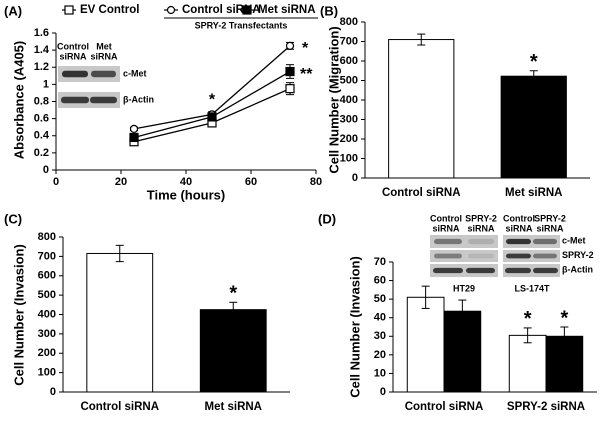  What do you see at coordinates (380, 280) in the screenshot?
I see `y-tick-label: 60` at bounding box center [380, 280].